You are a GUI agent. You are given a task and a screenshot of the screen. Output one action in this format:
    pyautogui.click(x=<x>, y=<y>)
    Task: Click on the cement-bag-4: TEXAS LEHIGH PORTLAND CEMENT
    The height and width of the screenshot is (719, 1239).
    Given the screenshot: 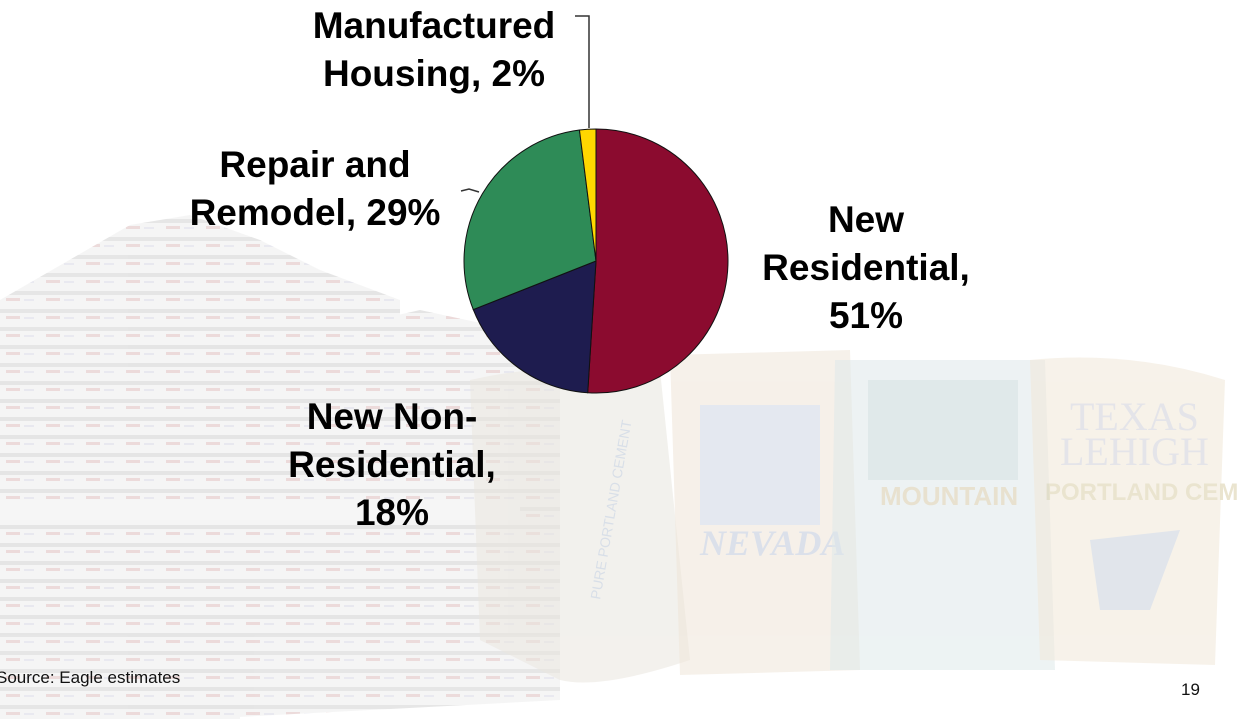 What is the action you would take?
    pyautogui.click(x=1134, y=511)
    